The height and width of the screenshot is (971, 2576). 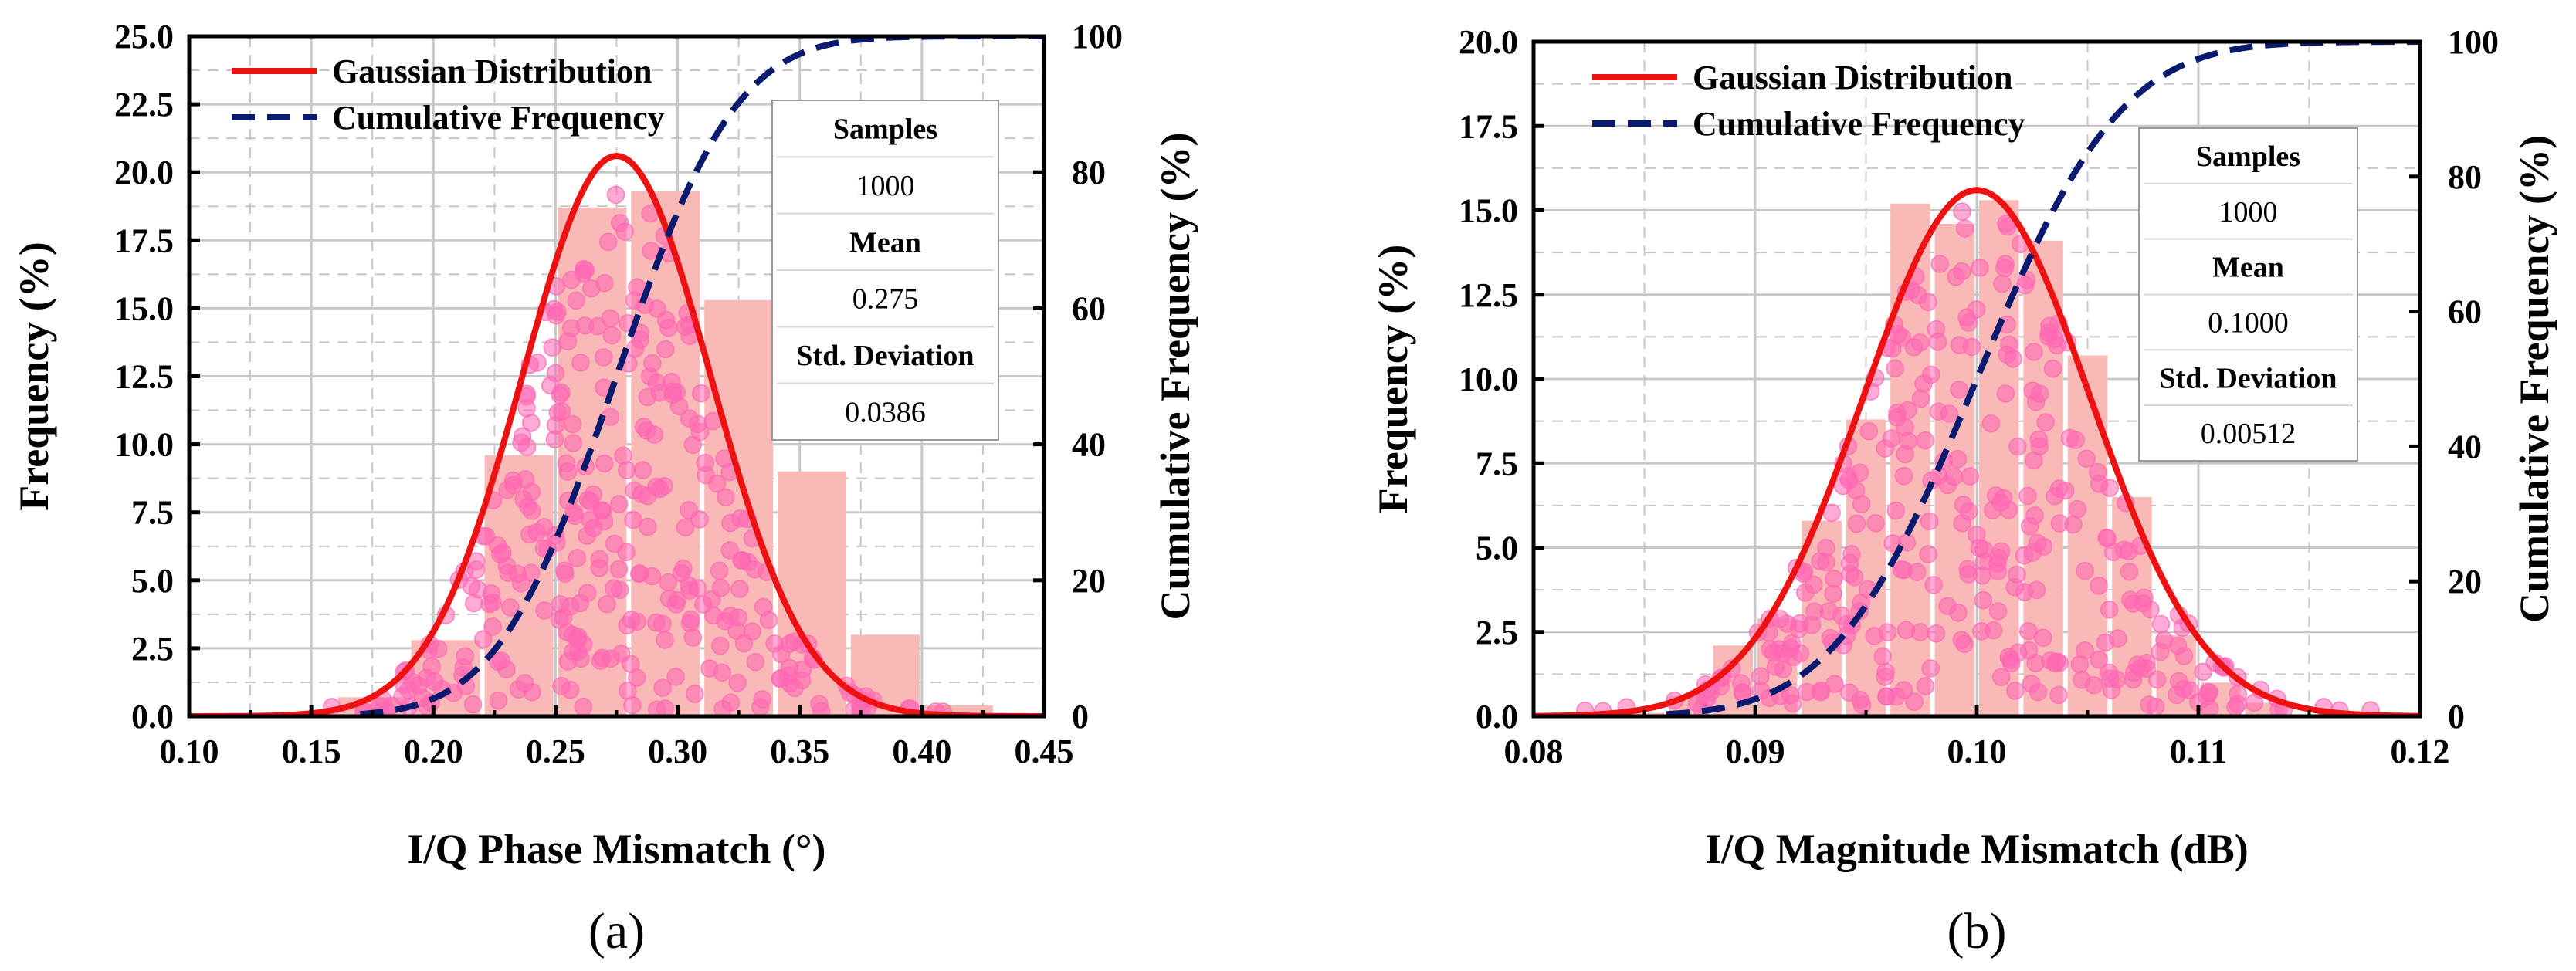 What do you see at coordinates (152, 649) in the screenshot?
I see `y-tick-label: 2.5` at bounding box center [152, 649].